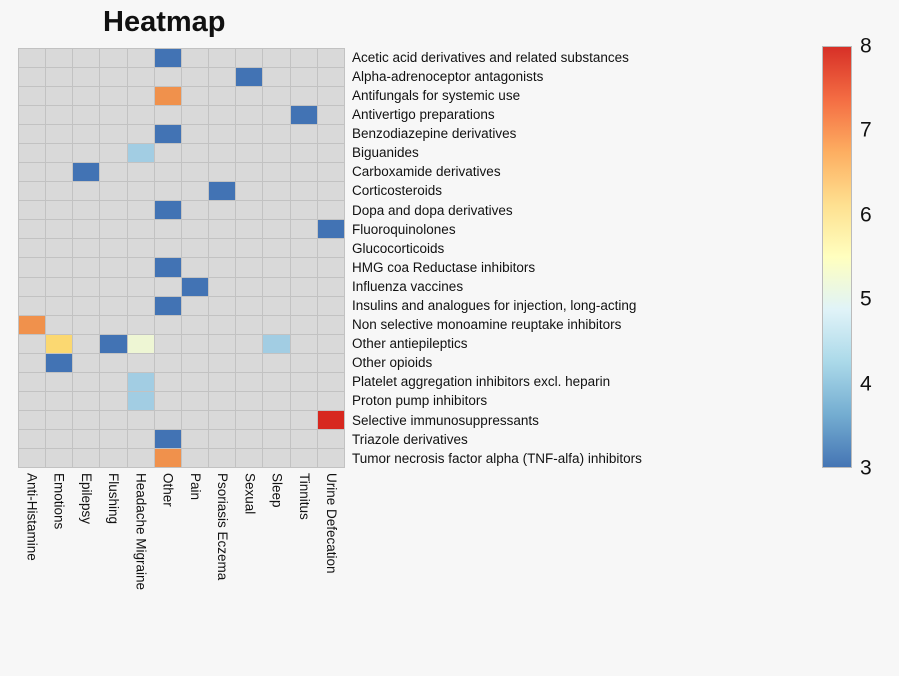  What do you see at coordinates (141, 532) in the screenshot?
I see `column-label: Headache Migraine` at bounding box center [141, 532].